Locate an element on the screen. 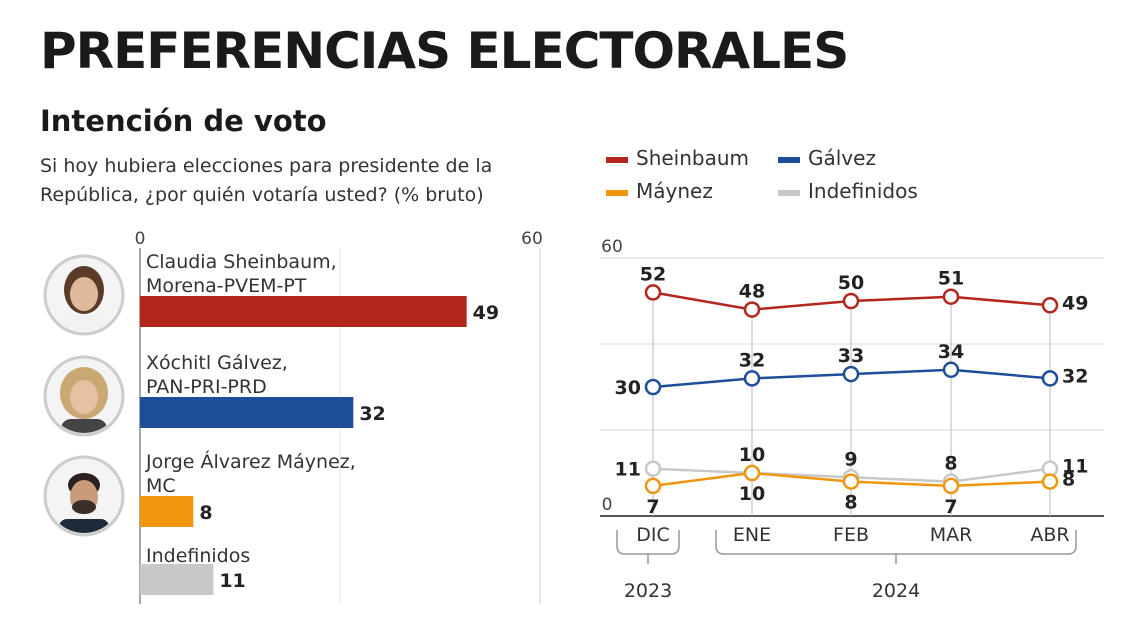  chart-subtitle: Intención de voto is located at coordinates (183, 121).